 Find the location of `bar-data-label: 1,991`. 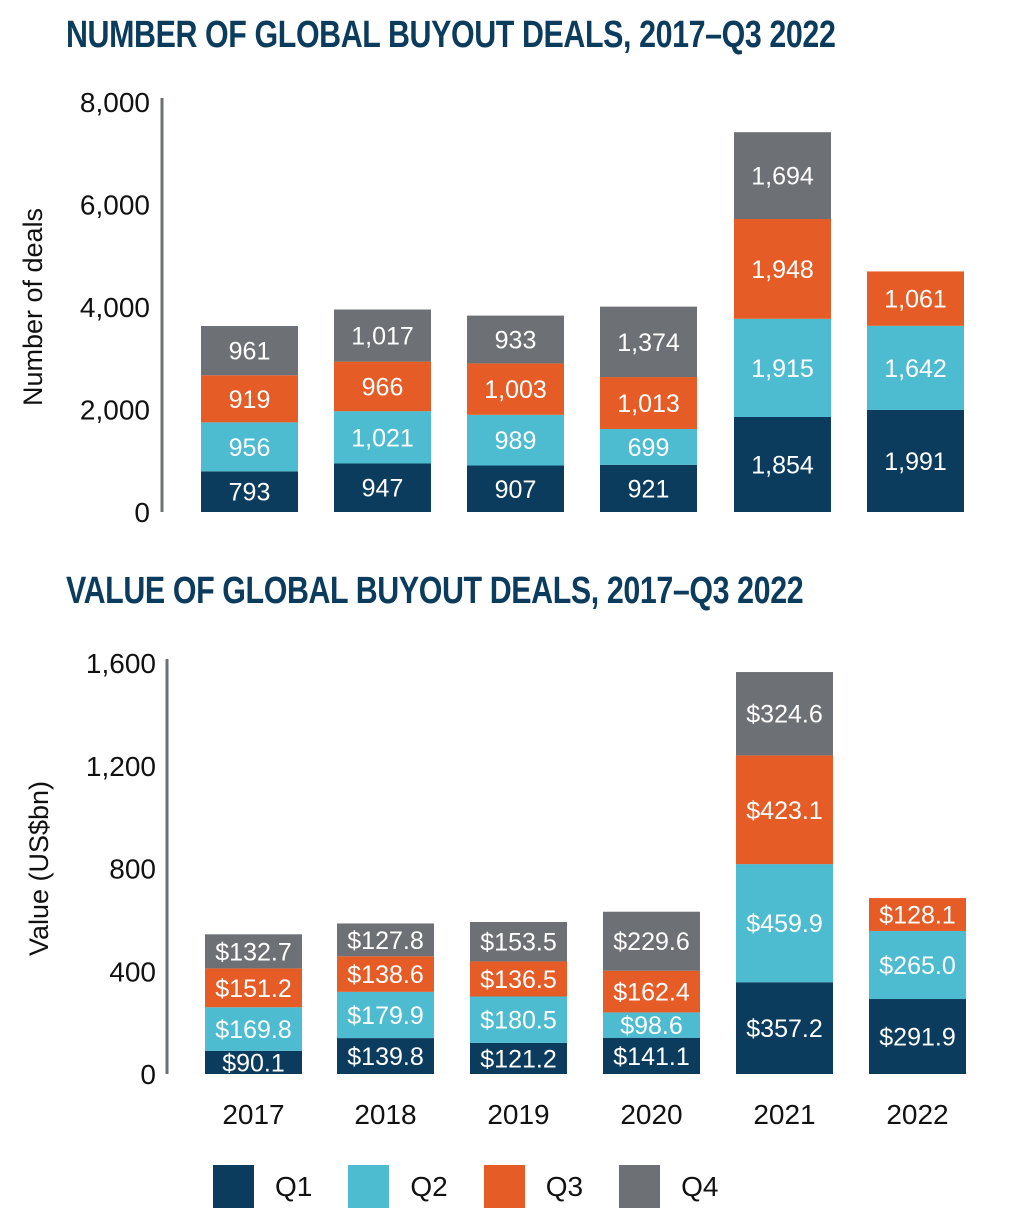

bar-data-label: 1,991 is located at coordinates (915, 462).